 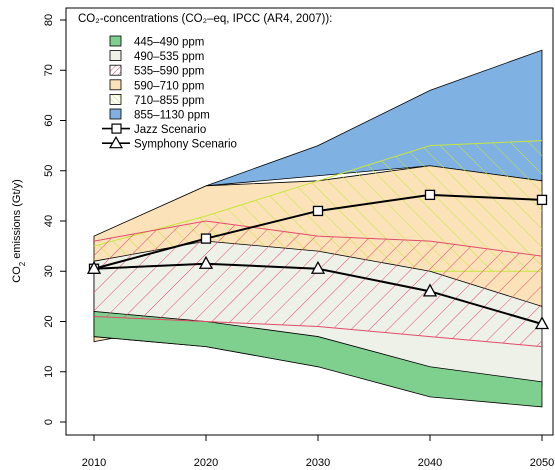 I want to click on legend-item-445-490-ppm: 445–490 ppm, so click(x=156, y=42).